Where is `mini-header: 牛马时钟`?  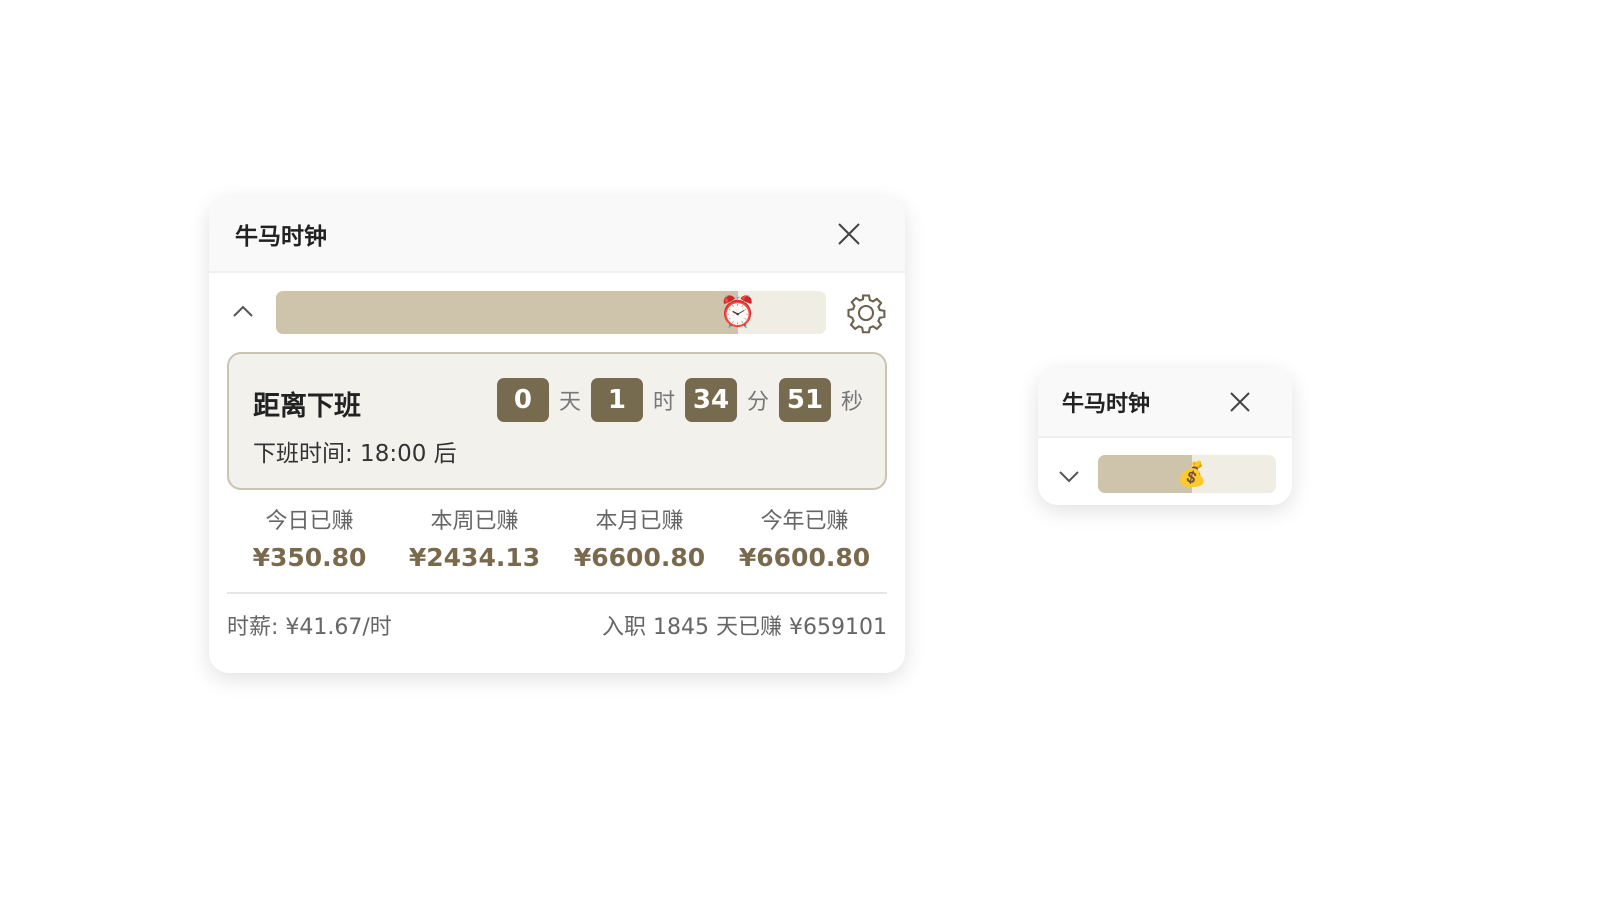 mini-header: 牛马时钟 is located at coordinates (1165, 403).